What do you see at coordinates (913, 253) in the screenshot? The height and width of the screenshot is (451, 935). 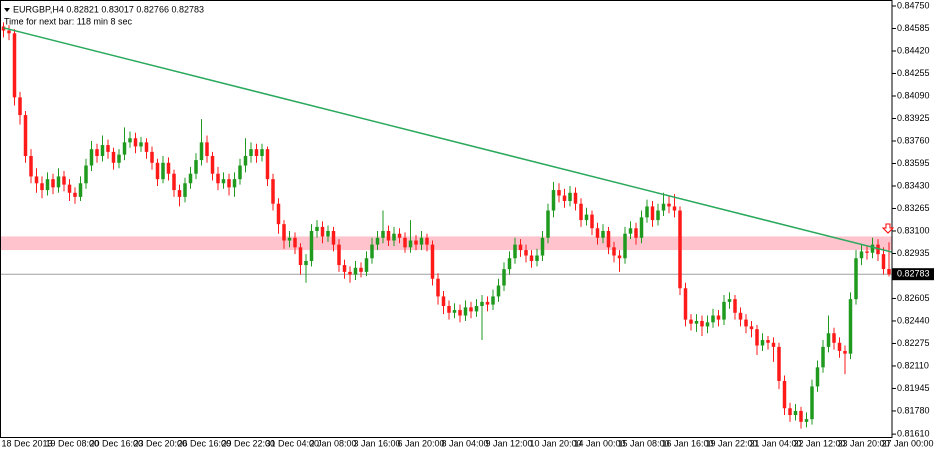 I see `y-tick-label: 0.82935` at bounding box center [913, 253].